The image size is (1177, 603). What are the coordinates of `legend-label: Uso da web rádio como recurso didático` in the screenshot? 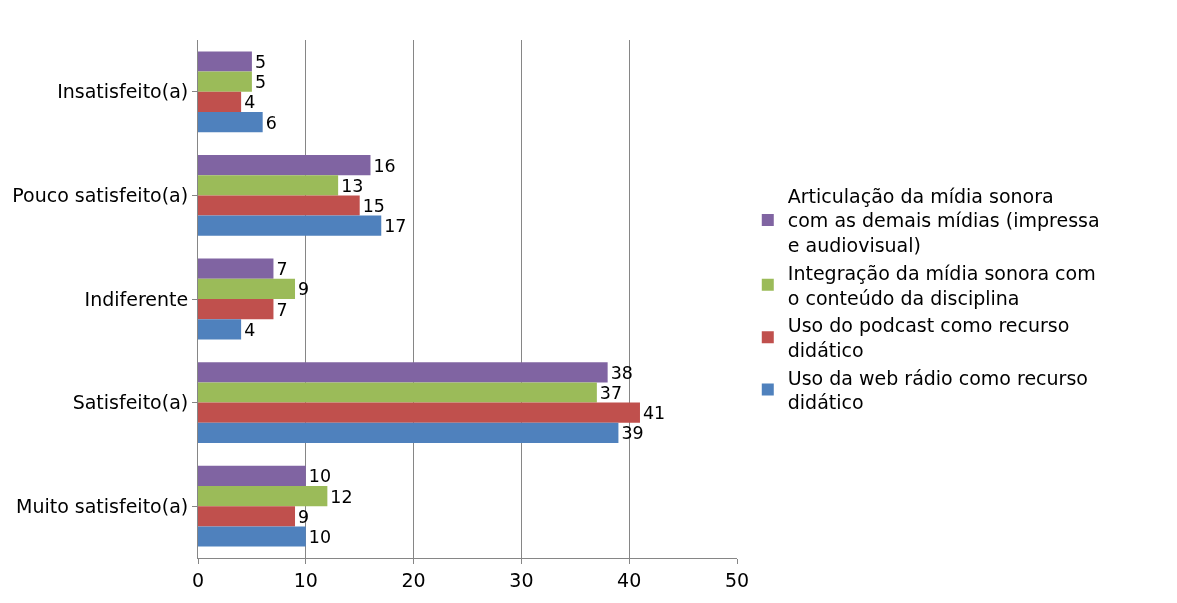 It's located at (937, 390).